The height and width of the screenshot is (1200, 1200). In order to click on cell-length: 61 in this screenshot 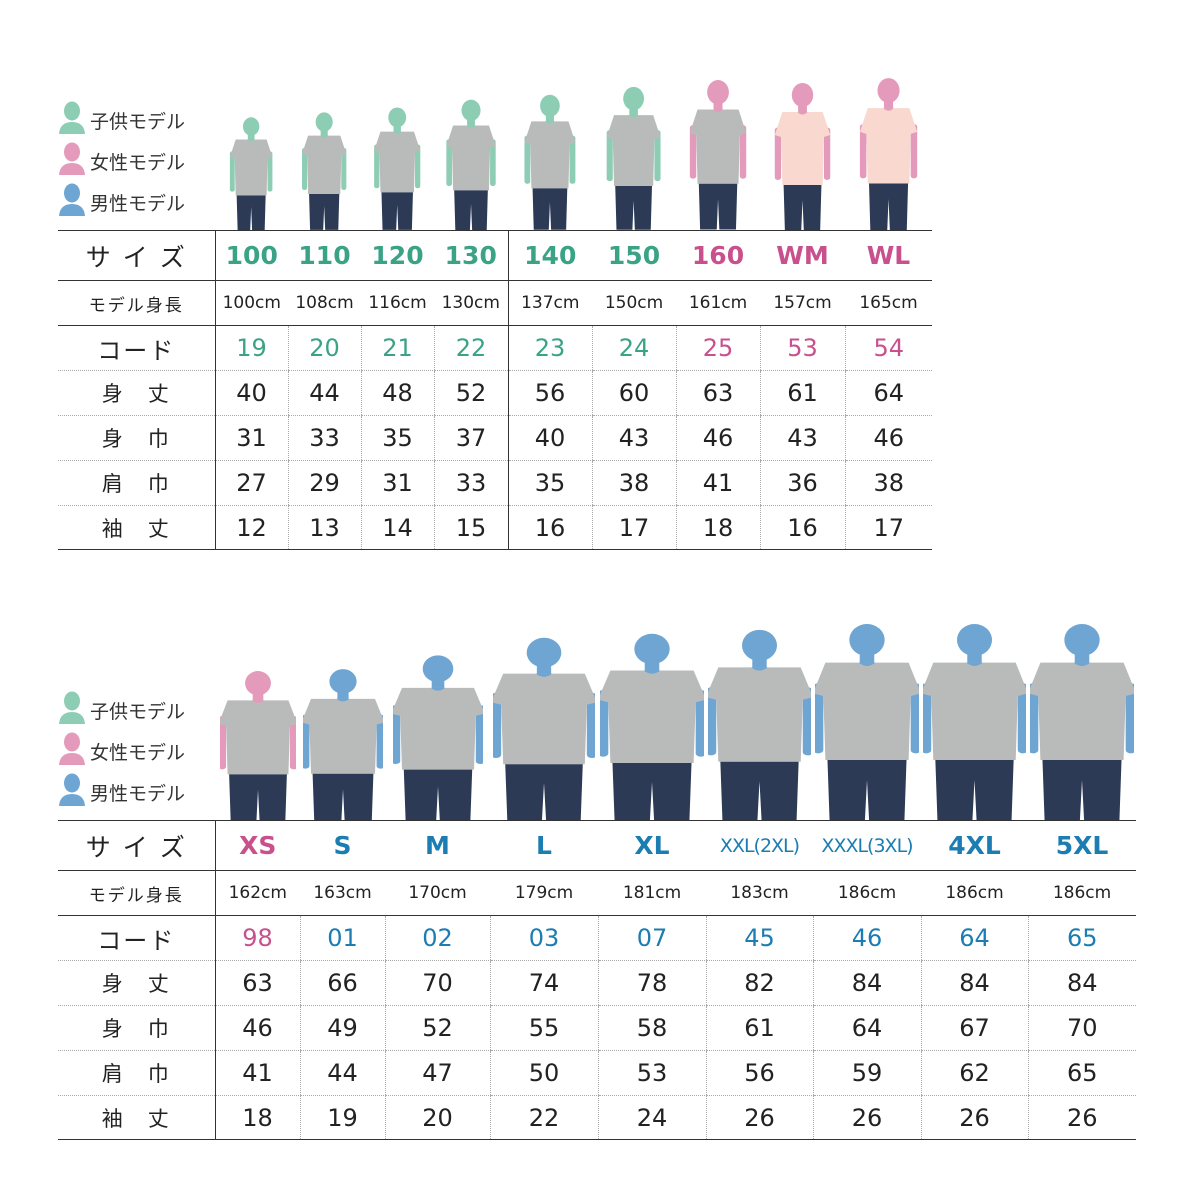, I will do `click(802, 393)`.